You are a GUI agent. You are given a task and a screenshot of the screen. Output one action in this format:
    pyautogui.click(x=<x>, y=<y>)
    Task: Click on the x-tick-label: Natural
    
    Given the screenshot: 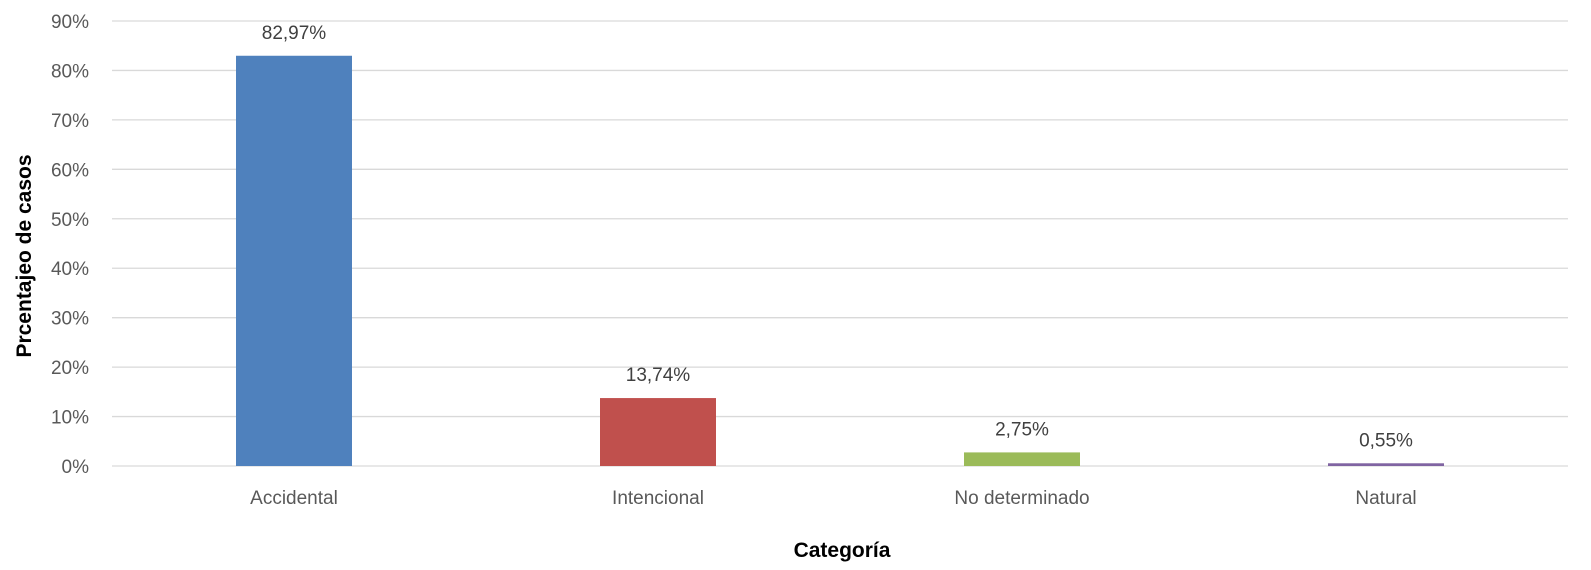 What is the action you would take?
    pyautogui.click(x=1385, y=498)
    